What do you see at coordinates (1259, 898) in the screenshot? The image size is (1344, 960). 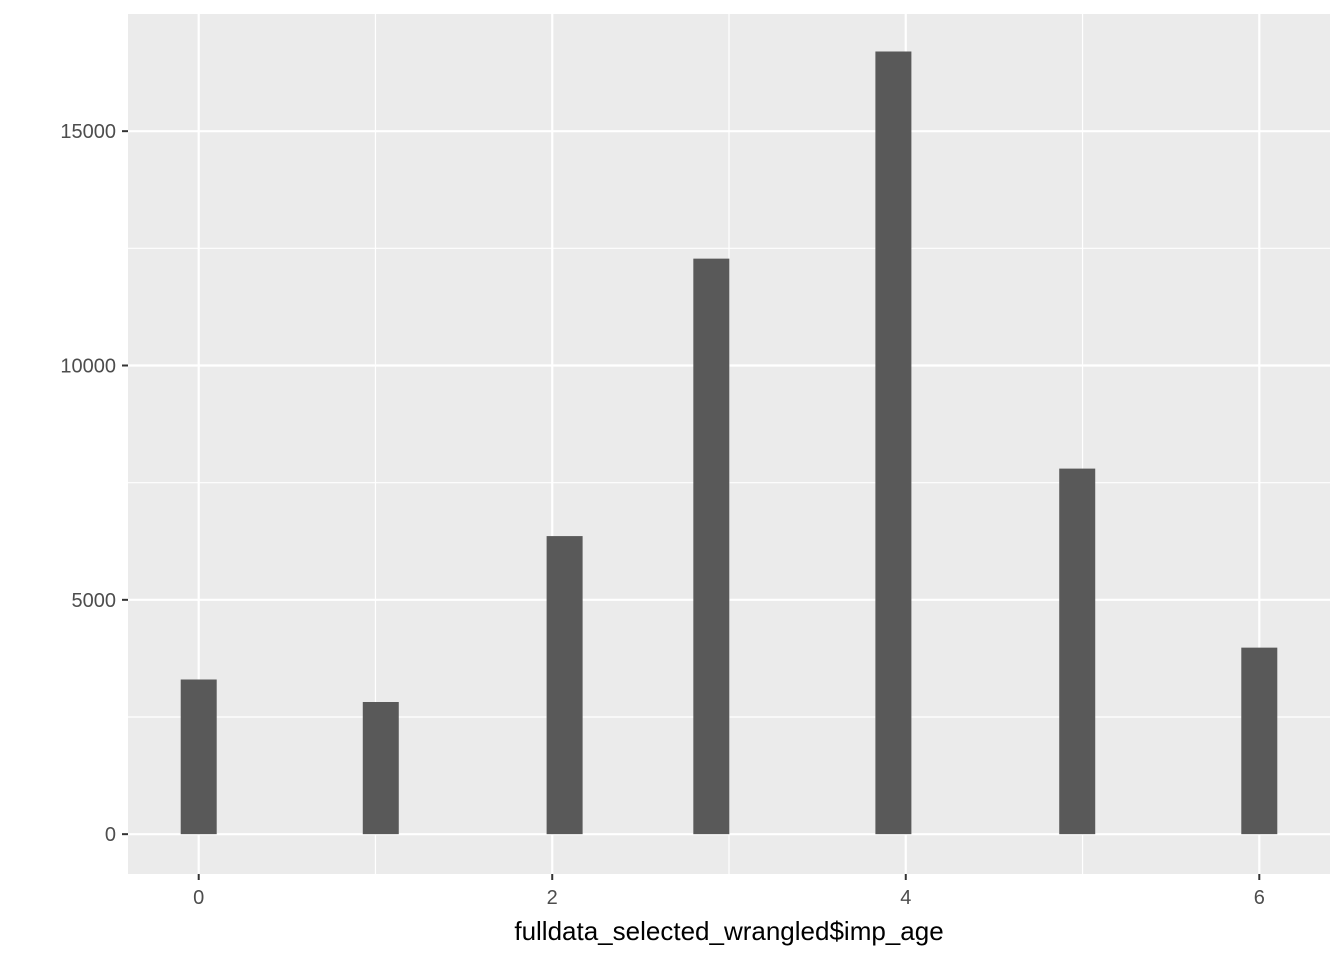 I see `x-tick-label: 6` at bounding box center [1259, 898].